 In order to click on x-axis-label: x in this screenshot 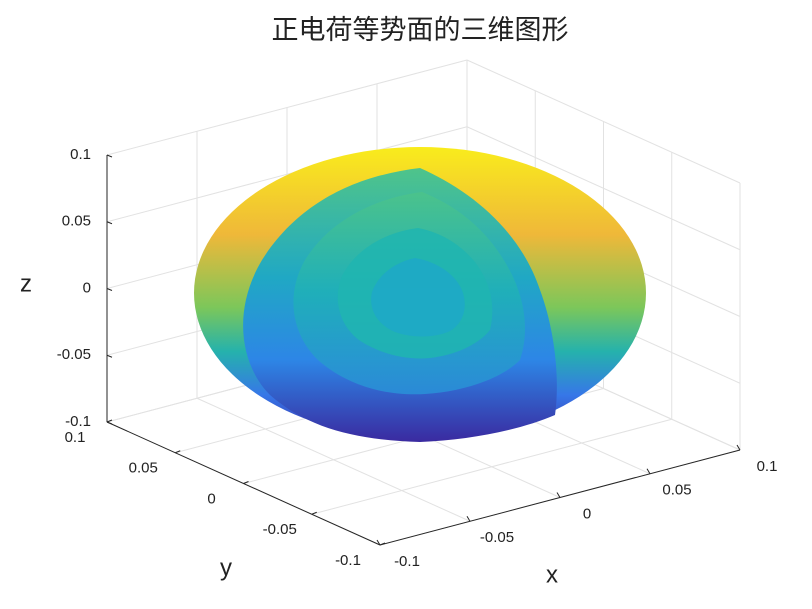, I will do `click(552, 574)`.